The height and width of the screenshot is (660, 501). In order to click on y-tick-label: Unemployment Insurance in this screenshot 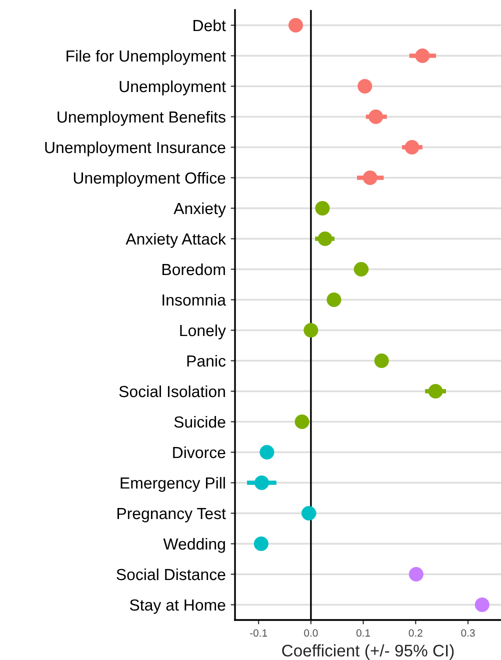, I will do `click(135, 148)`.